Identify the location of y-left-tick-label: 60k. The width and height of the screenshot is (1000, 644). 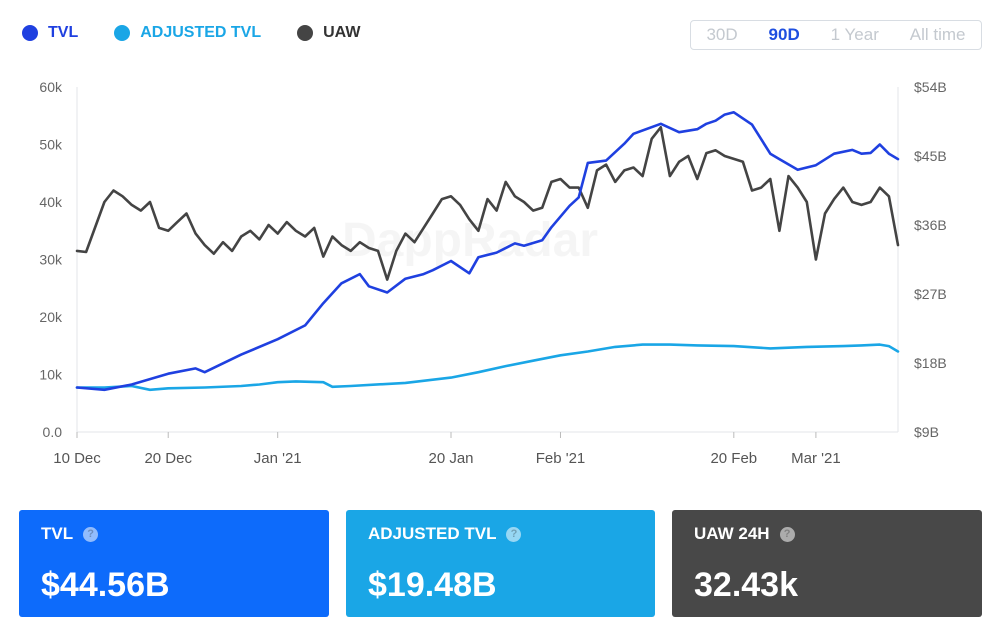
(51, 87).